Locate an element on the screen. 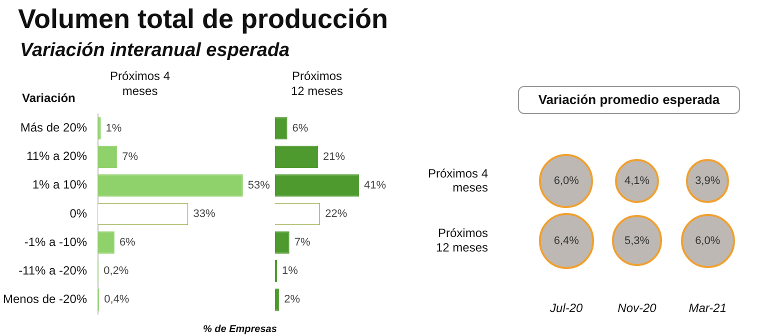 The width and height of the screenshot is (760, 336). series-label: Próximos 12 meses is located at coordinates (317, 83).